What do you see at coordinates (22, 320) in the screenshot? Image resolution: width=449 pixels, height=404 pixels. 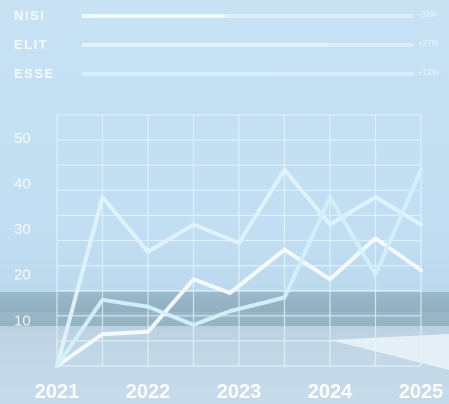 I see `y-tick-label: 10` at bounding box center [22, 320].